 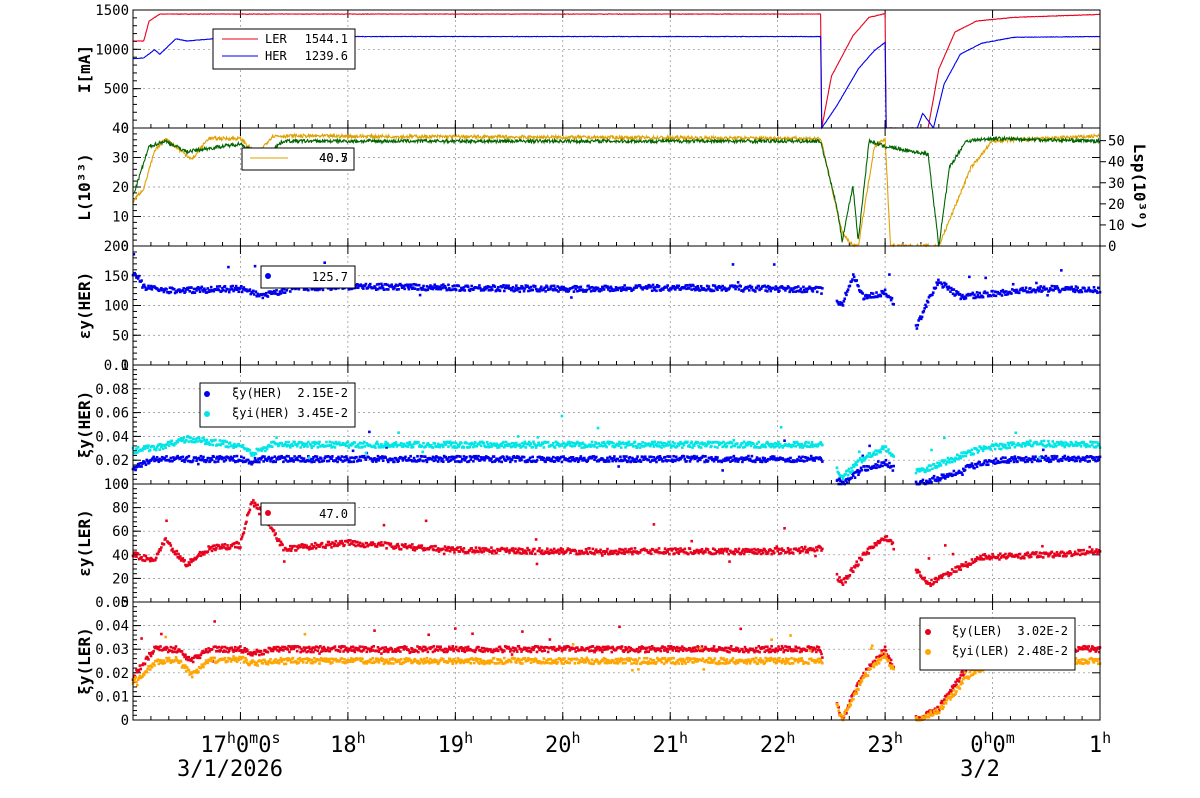 What do you see at coordinates (277, 405) in the screenshot?
I see `legend-box` at bounding box center [277, 405].